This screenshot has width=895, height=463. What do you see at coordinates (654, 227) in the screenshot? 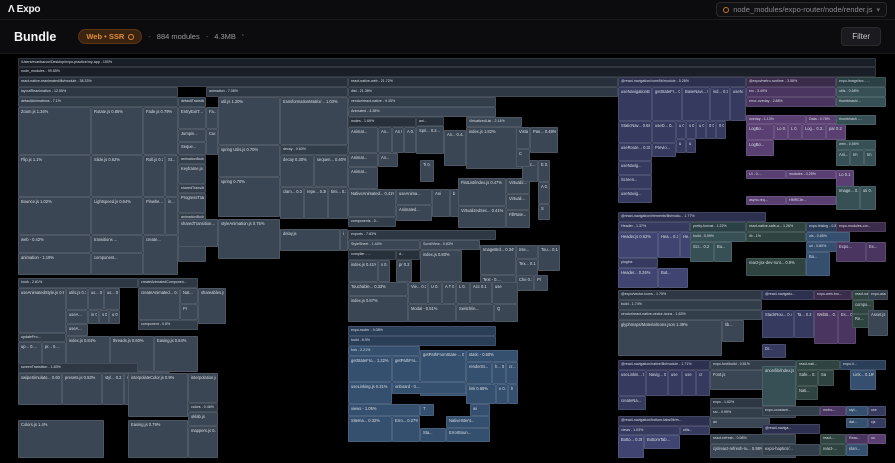
I see `treemap-node: Header - 1.37%` at bounding box center [654, 227].